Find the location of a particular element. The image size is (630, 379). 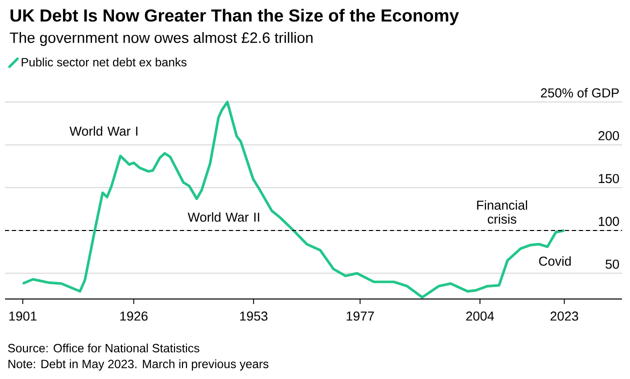

x-tick-label: 1926 is located at coordinates (134, 316).